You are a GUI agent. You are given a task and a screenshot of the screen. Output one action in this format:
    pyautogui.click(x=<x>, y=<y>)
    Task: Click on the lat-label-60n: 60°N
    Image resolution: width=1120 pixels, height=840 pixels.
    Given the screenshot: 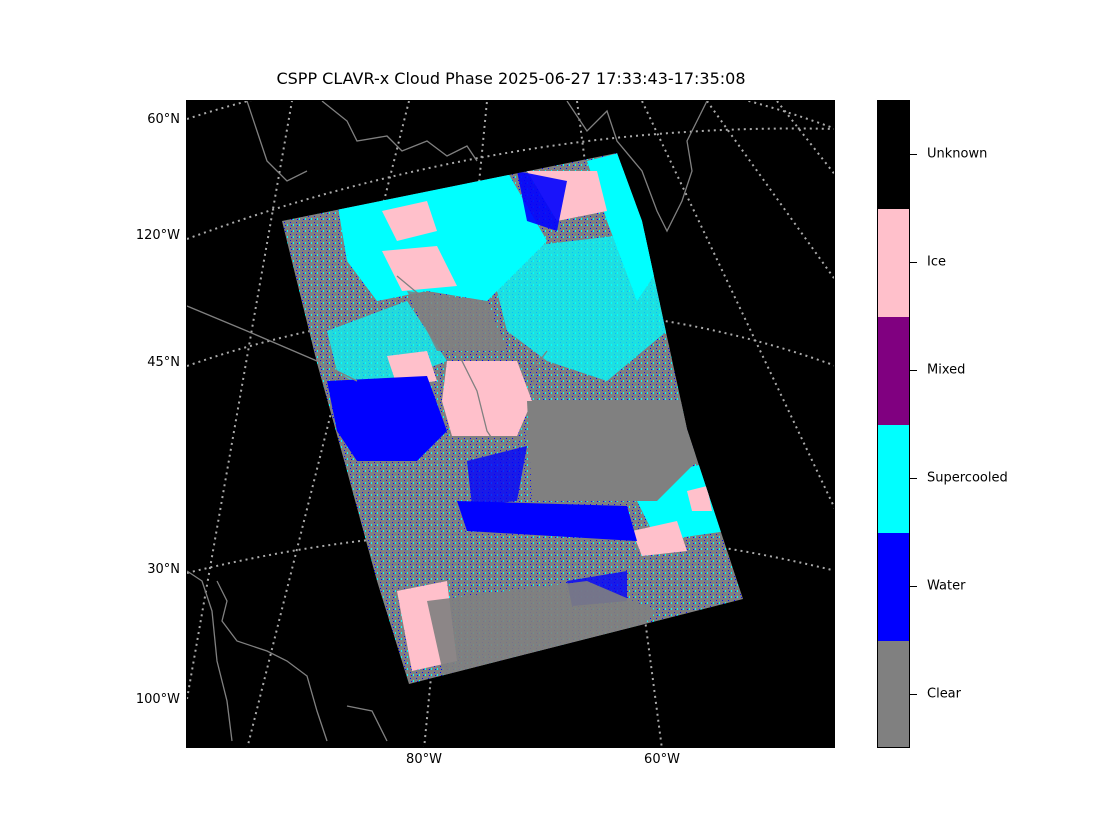 What is the action you would take?
    pyautogui.click(x=163, y=119)
    